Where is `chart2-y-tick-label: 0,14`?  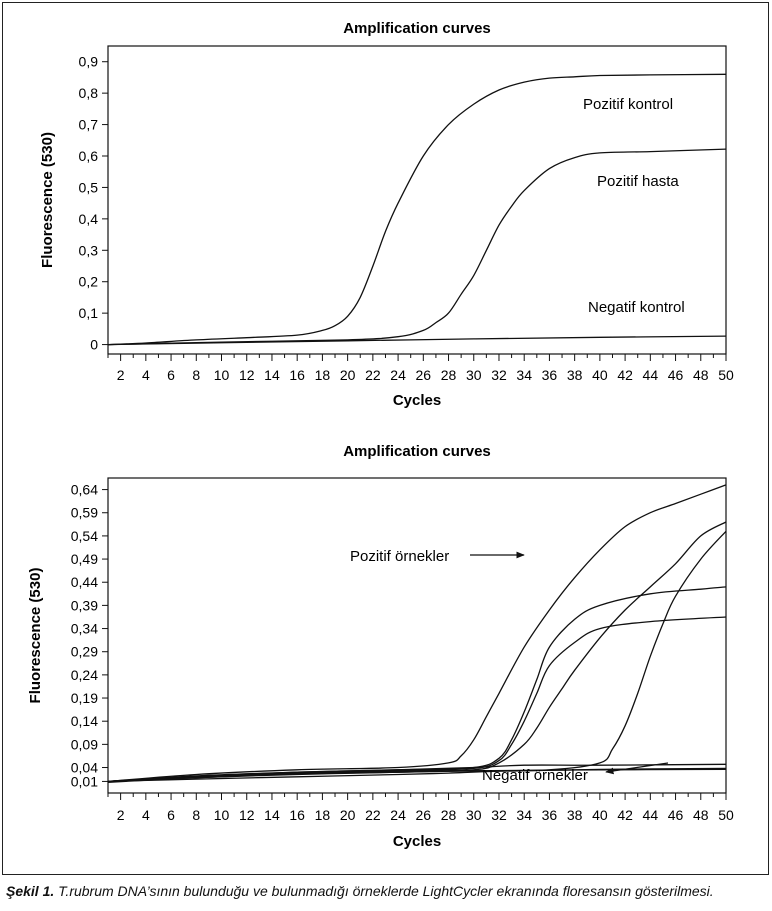
chart2-y-tick-label: 0,14 is located at coordinates (84, 721).